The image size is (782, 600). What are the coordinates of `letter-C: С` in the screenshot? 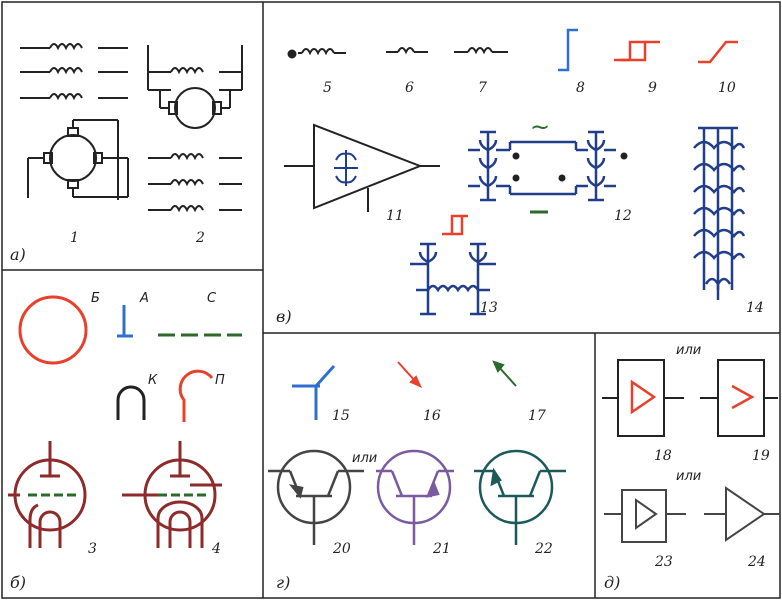 It's located at (212, 298).